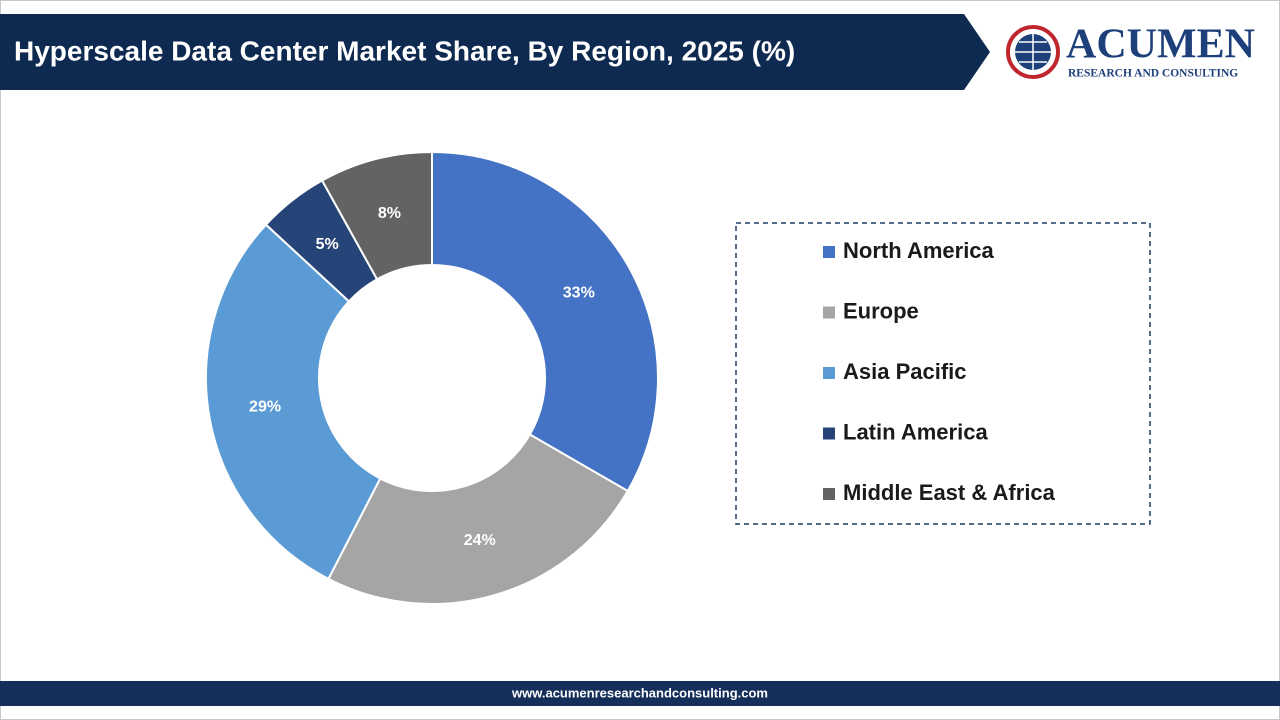 The width and height of the screenshot is (1280, 720). I want to click on data-label: 24%, so click(480, 540).